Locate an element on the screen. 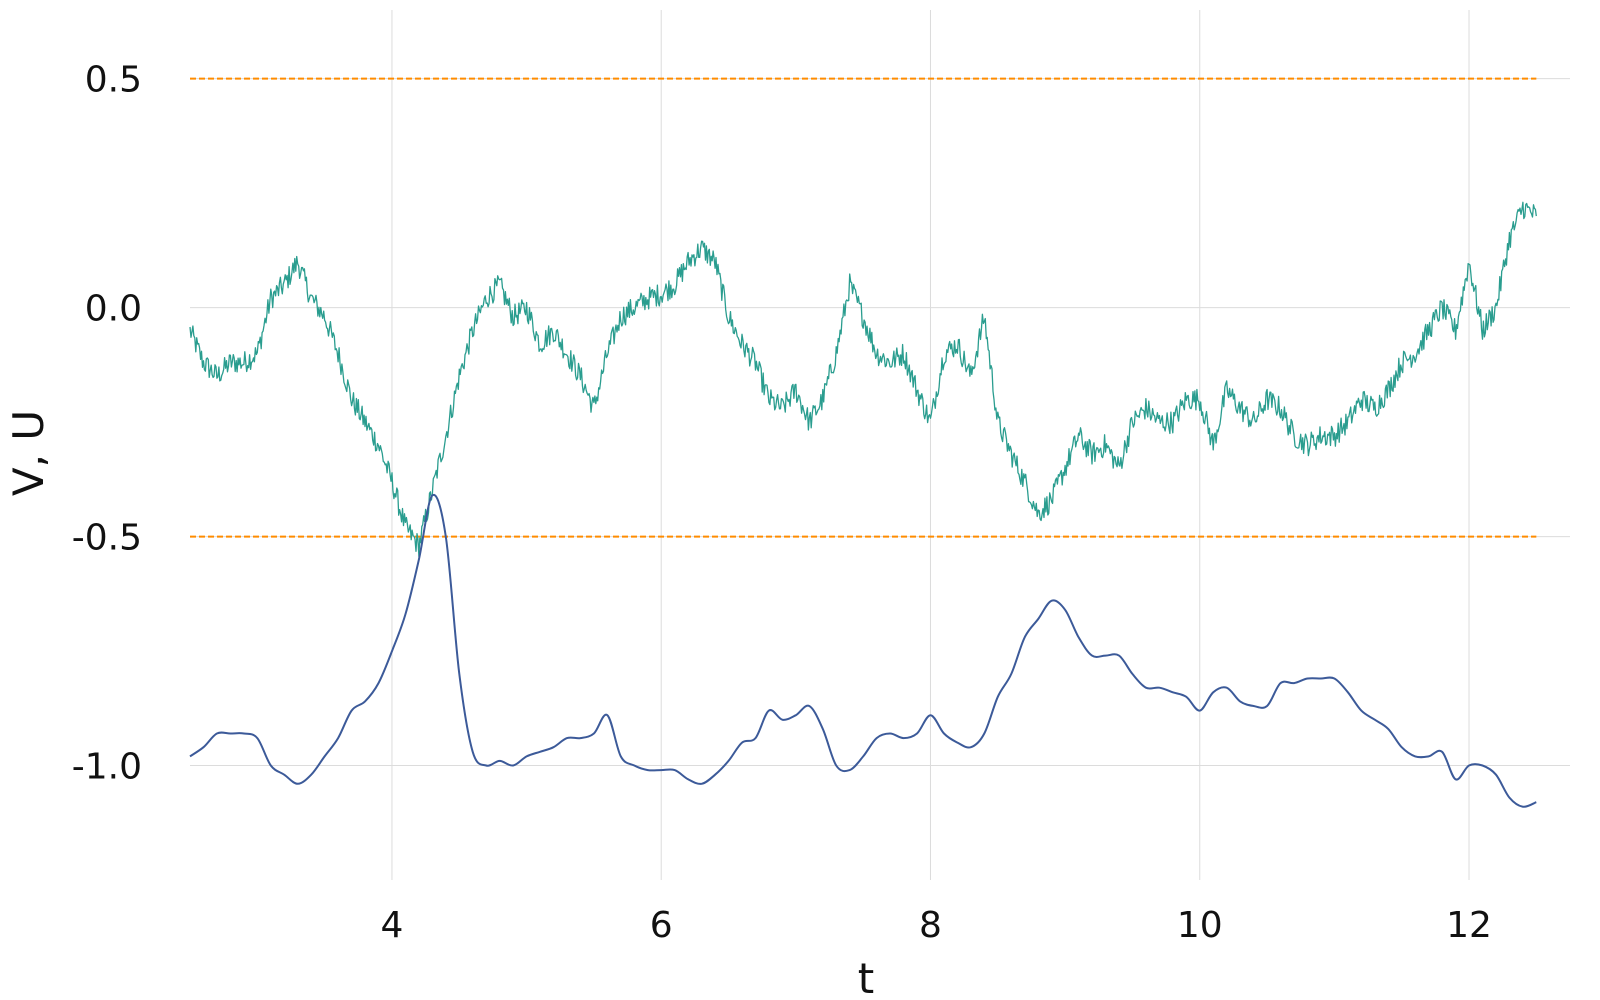 This screenshot has width=1600, height=1000. y-tick-labels: 0.5 0.0 -0.5 -1.0 is located at coordinates (107, 424).